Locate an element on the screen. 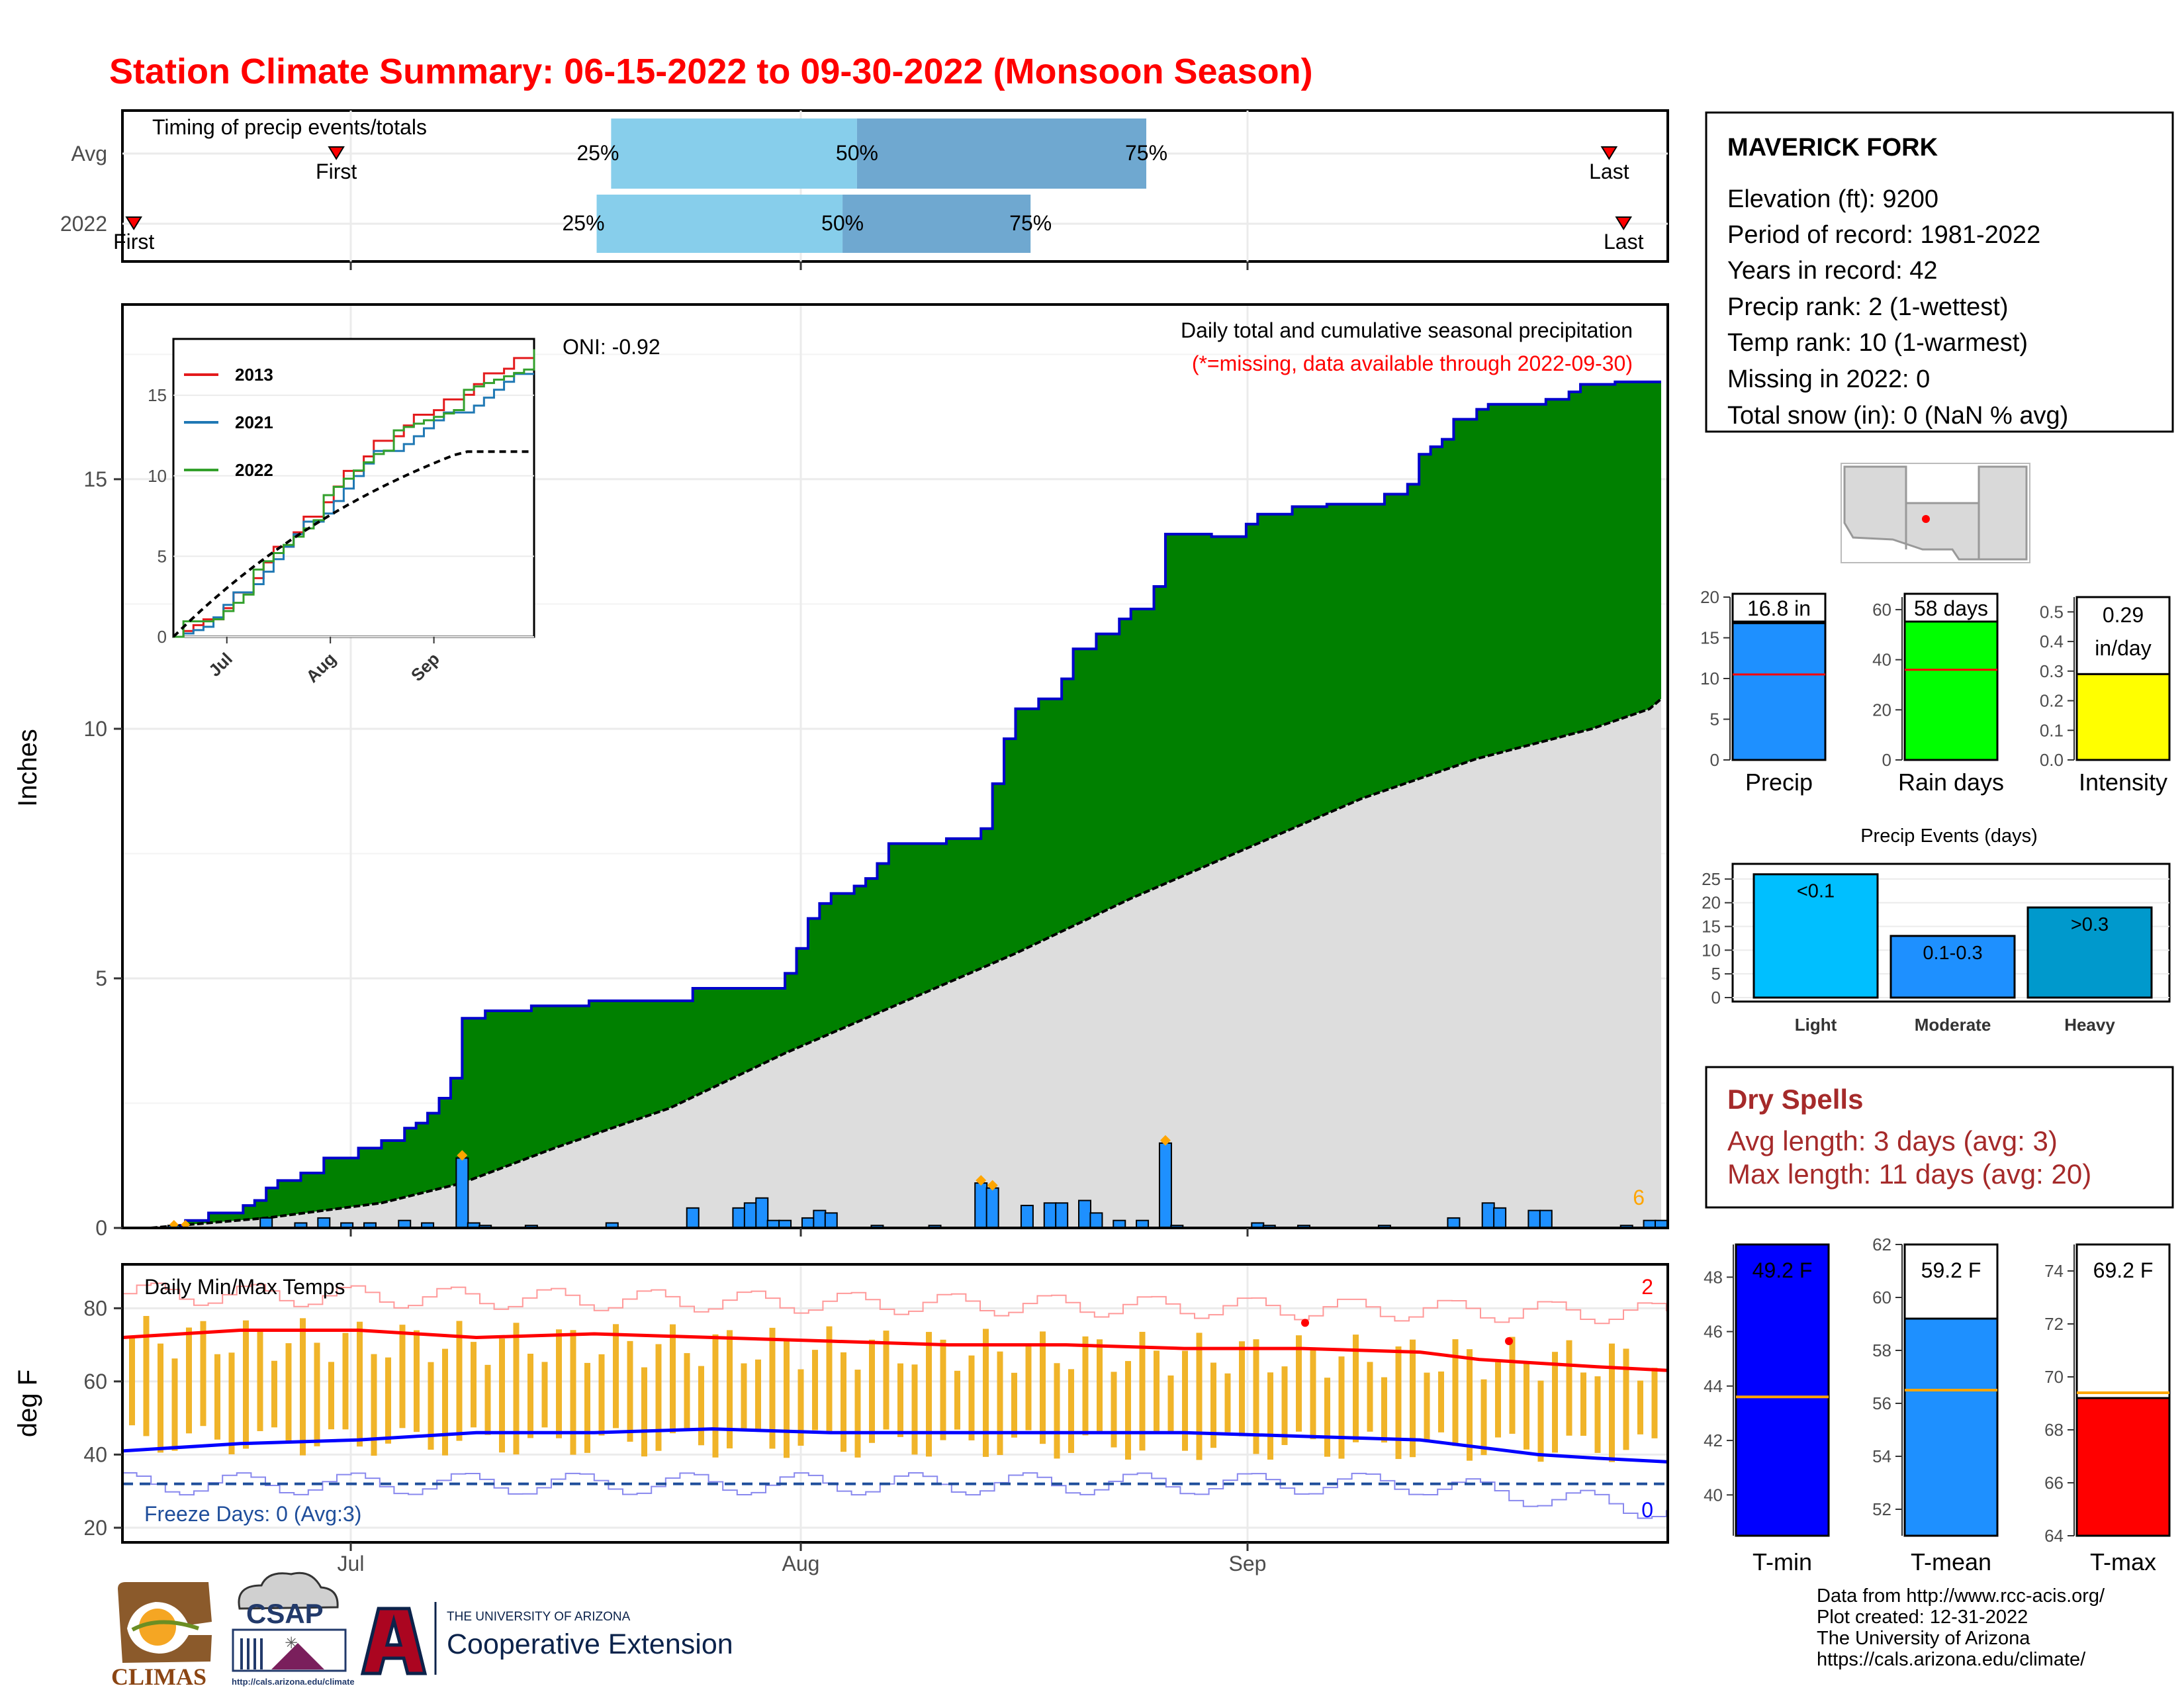 The width and height of the screenshot is (2184, 1688). snowflake-icon: ✳ is located at coordinates (291, 1643).